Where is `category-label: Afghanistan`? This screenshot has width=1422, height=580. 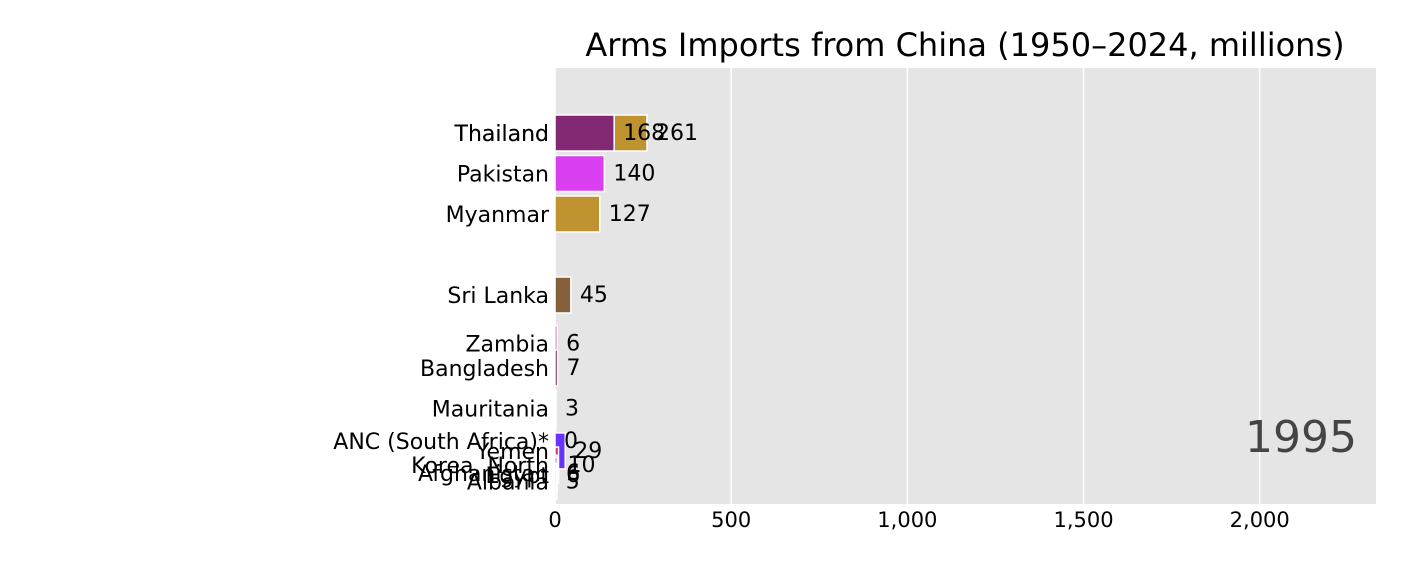 category-label: Afghanistan is located at coordinates (483, 474).